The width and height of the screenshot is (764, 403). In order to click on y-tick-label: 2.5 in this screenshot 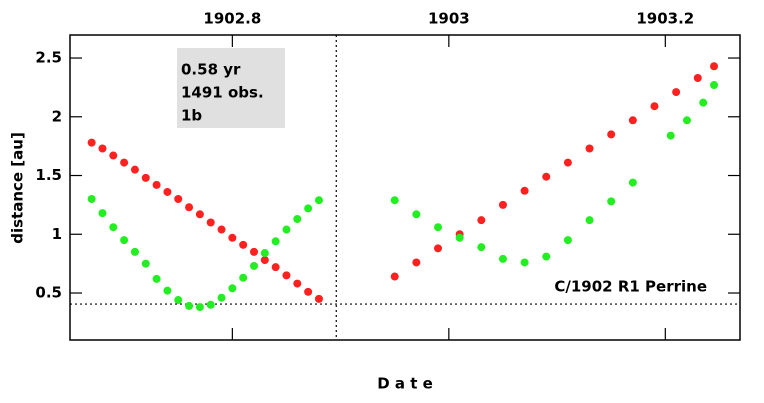, I will do `click(48, 58)`.